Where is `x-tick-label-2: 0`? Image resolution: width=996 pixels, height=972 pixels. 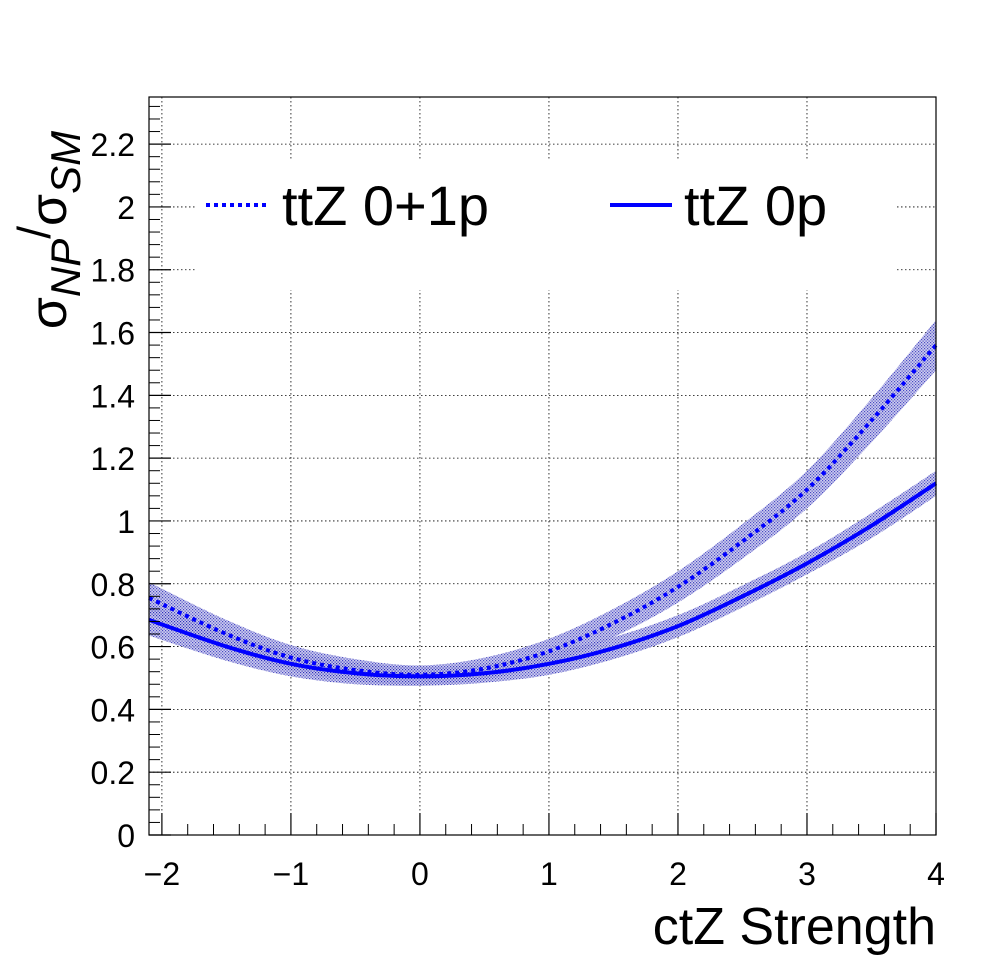 x-tick-label-2: 0 is located at coordinates (420, 874).